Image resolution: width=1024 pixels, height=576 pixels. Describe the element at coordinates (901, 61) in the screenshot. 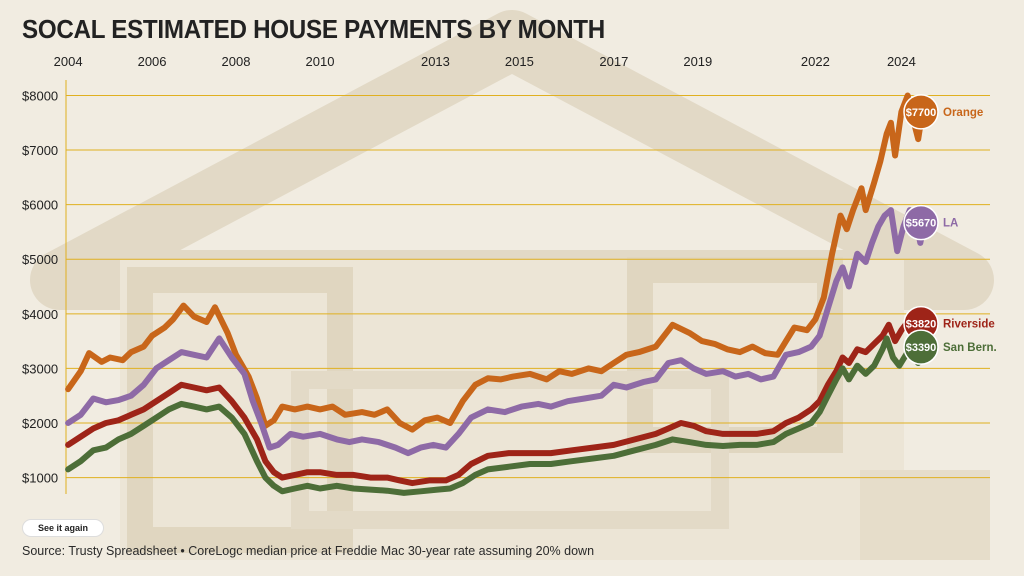

I see `x-tick-label: 2024` at that location.